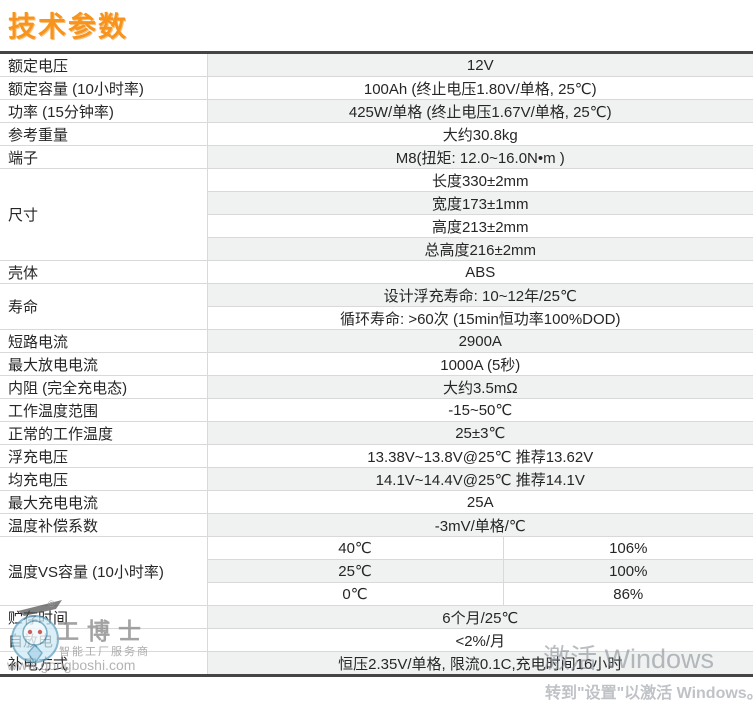 The image size is (753, 703). Describe the element at coordinates (479, 663) in the screenshot. I see `value-supplementary-charge: 恒压2.35V/单格, 限流0.1C,充电时间16小时` at that location.